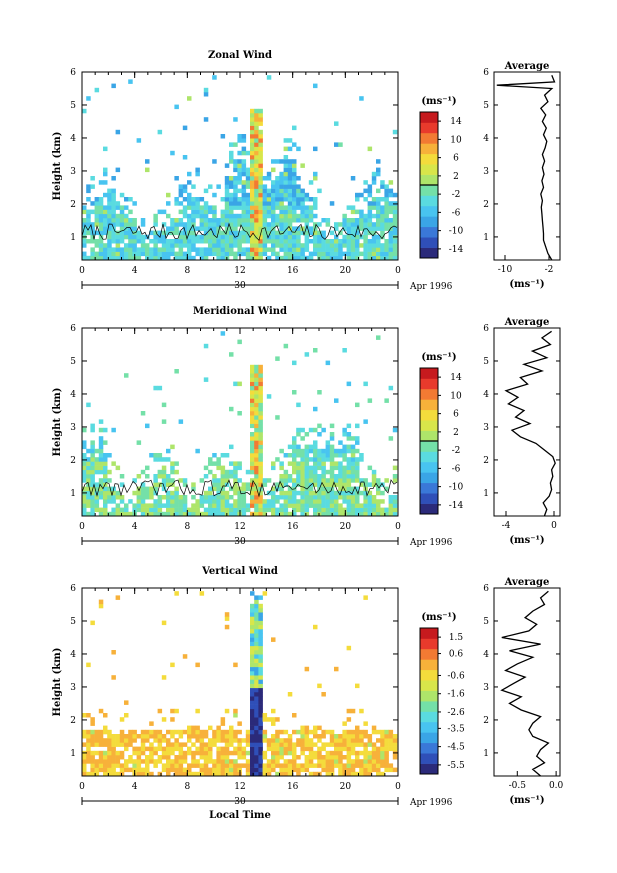 This screenshot has width=617, height=873. I want to click on chart-title: Vertical Wind, so click(239, 571).